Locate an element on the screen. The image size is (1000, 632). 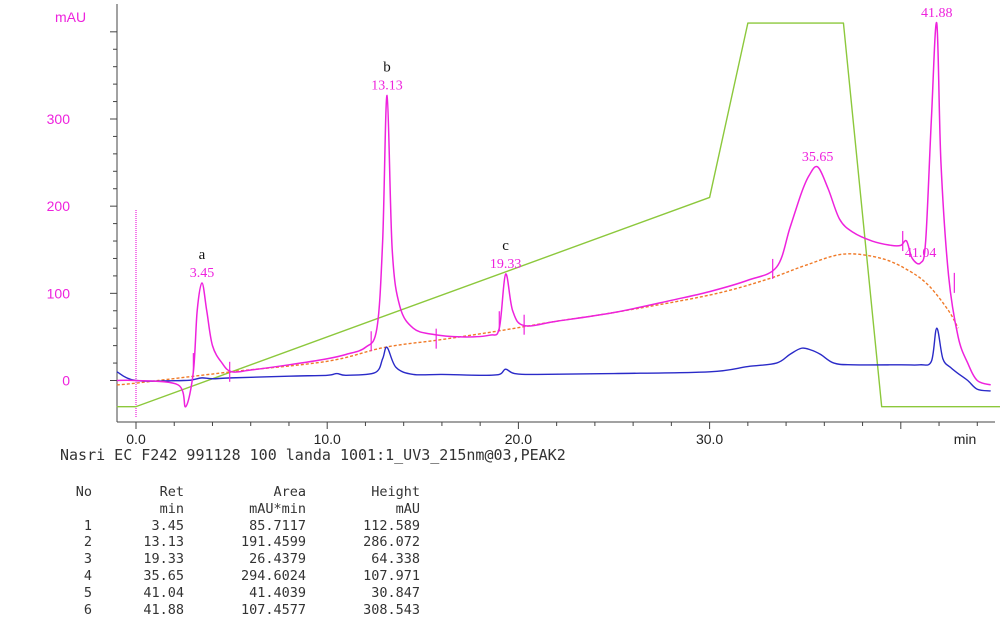
cell-height: 112.589 is located at coordinates (391, 525).